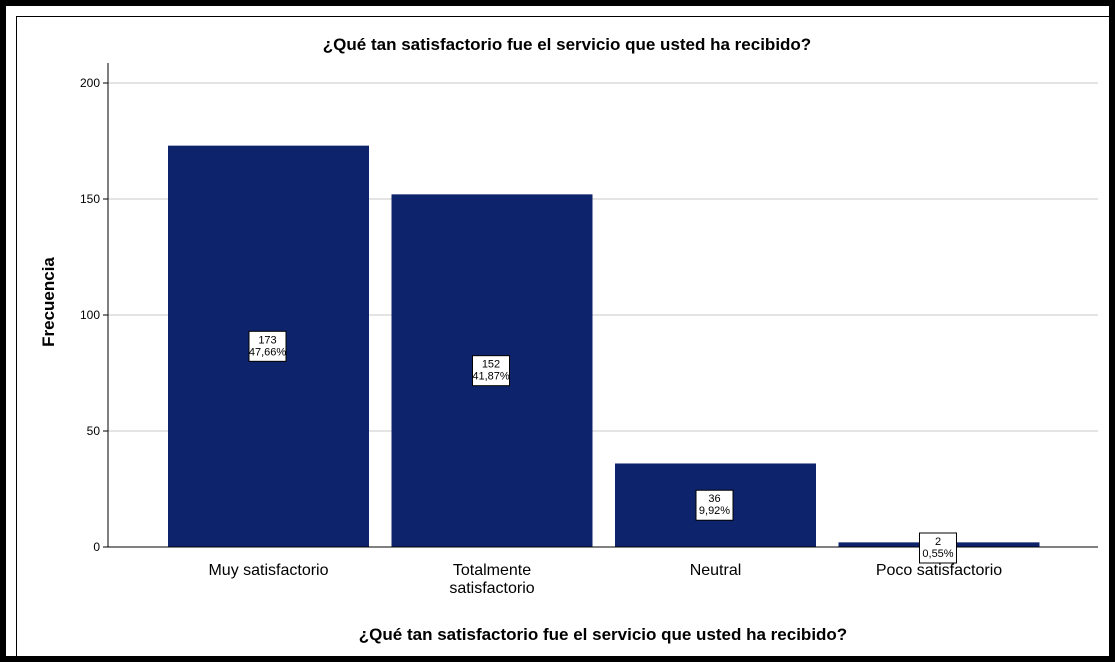  Describe the element at coordinates (491, 377) in the screenshot. I see `data-label-percent: 41,87%` at that location.